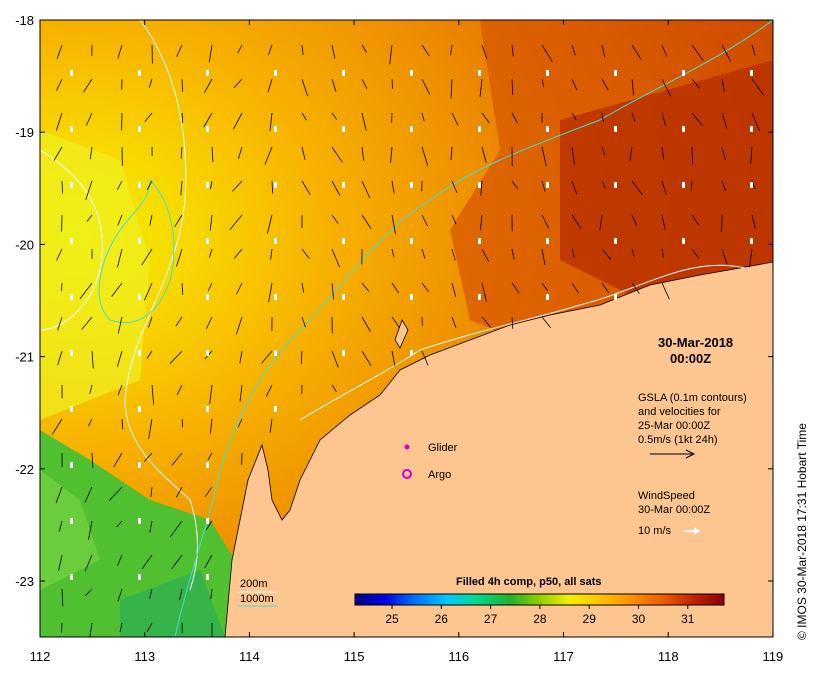  What do you see at coordinates (540, 619) in the screenshot?
I see `colorbar-tick-label: 28` at bounding box center [540, 619].